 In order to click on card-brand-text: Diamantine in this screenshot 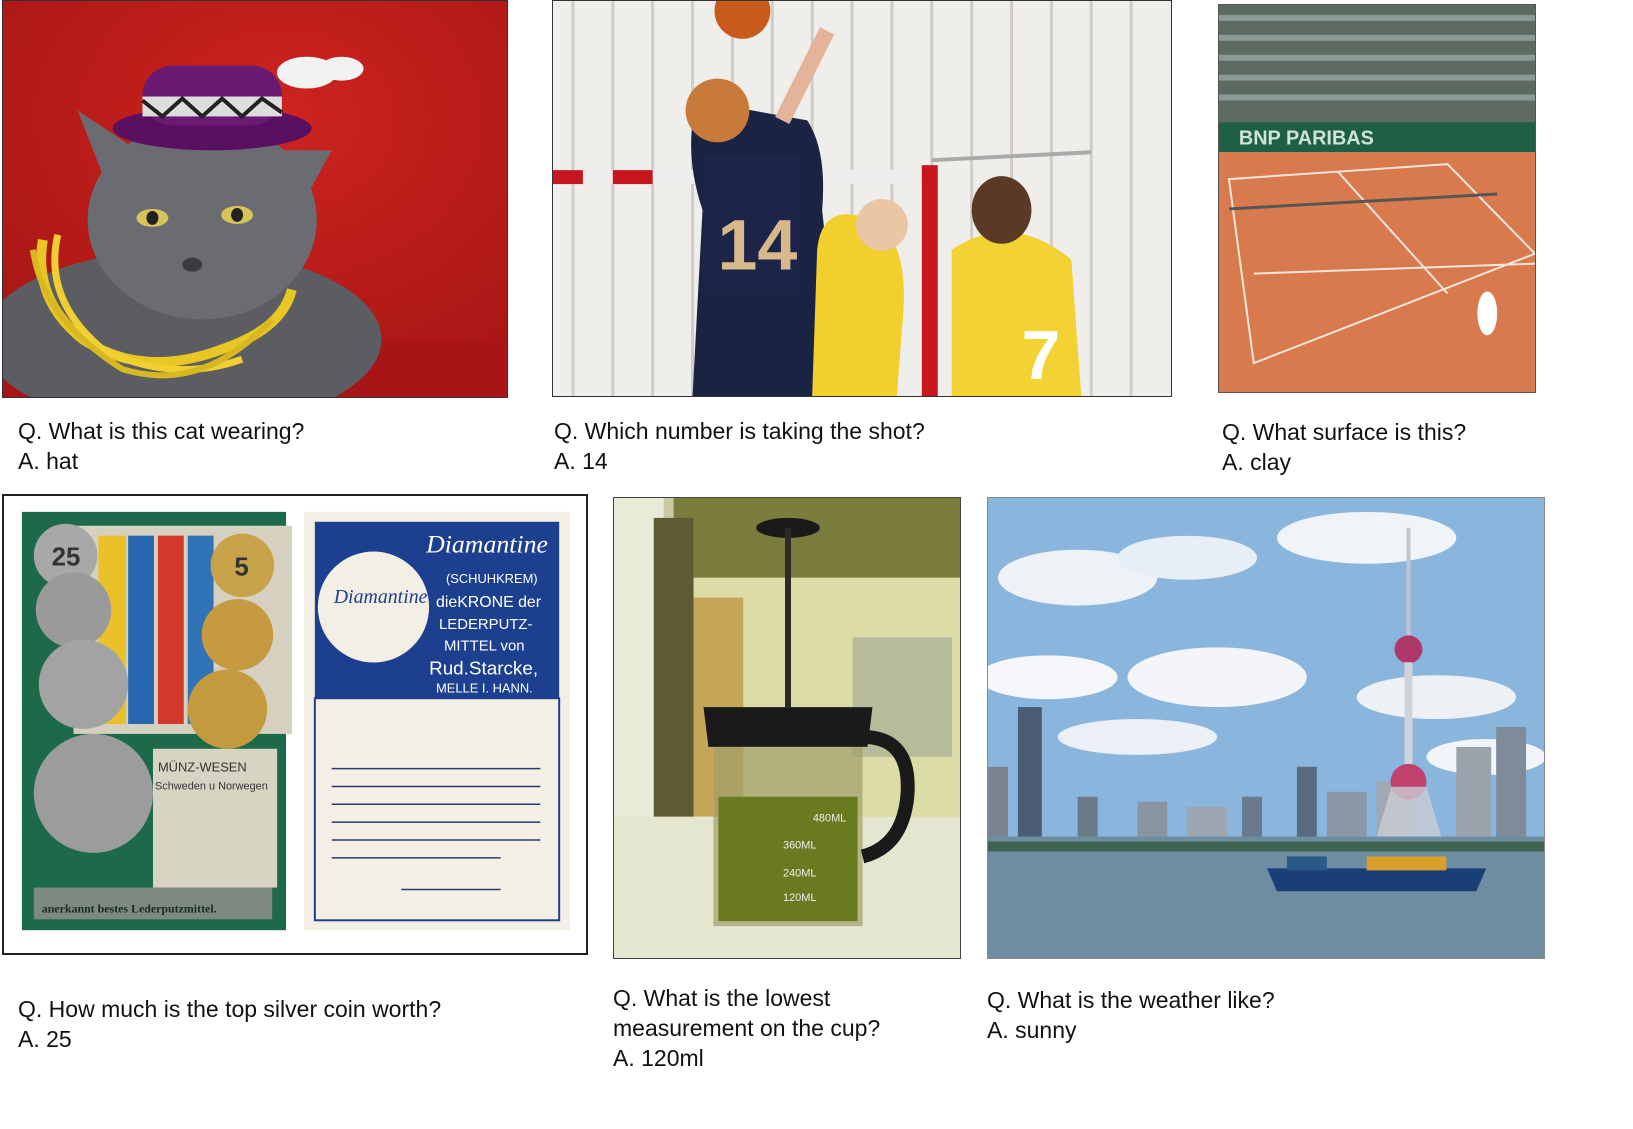, I will do `click(486, 544)`.